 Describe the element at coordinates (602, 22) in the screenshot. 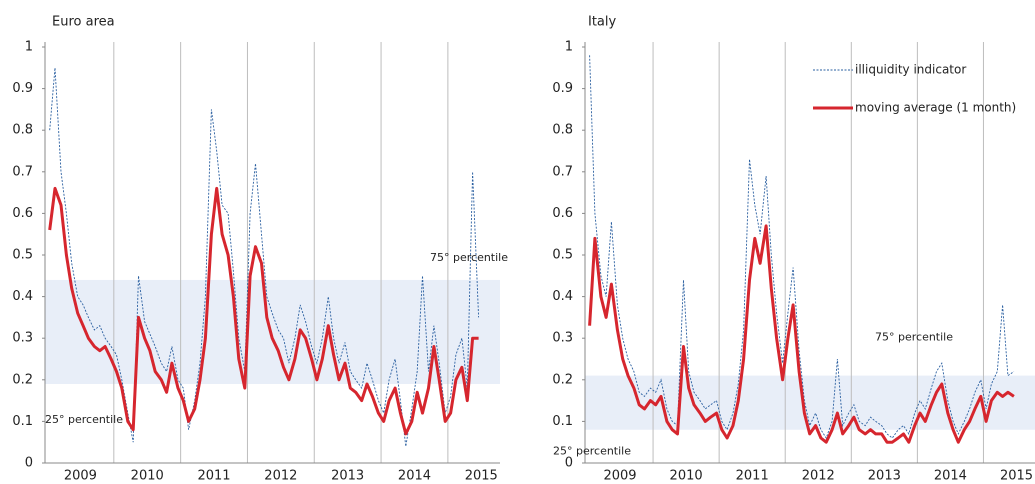

I see `chart-title: Italy` at that location.